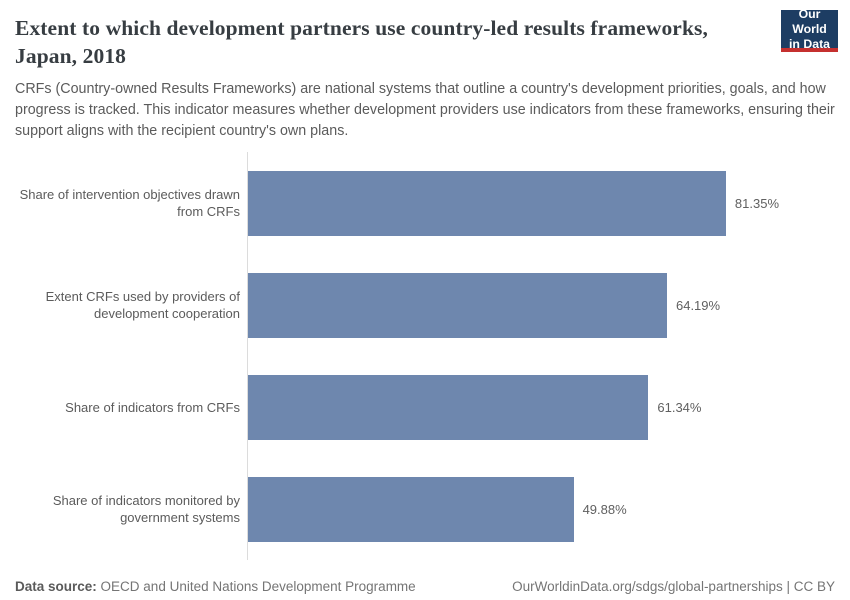 Image resolution: width=850 pixels, height=600 pixels. Describe the element at coordinates (457, 305) in the screenshot. I see `bar-extent-crfs-used` at that location.